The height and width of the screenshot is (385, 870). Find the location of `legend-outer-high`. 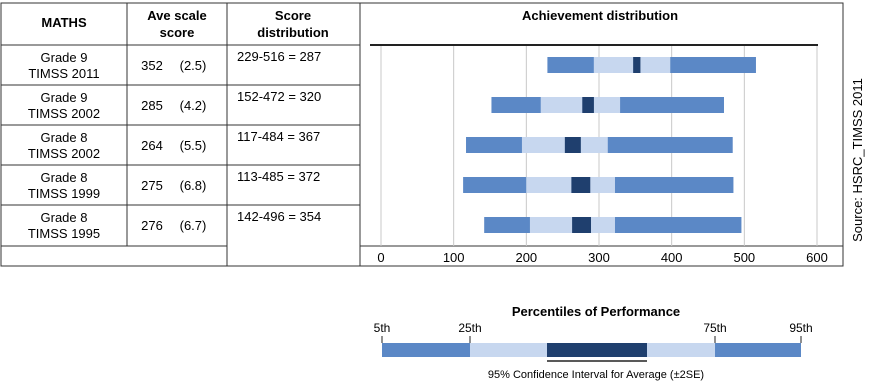

legend-outer-high is located at coordinates (758, 350).